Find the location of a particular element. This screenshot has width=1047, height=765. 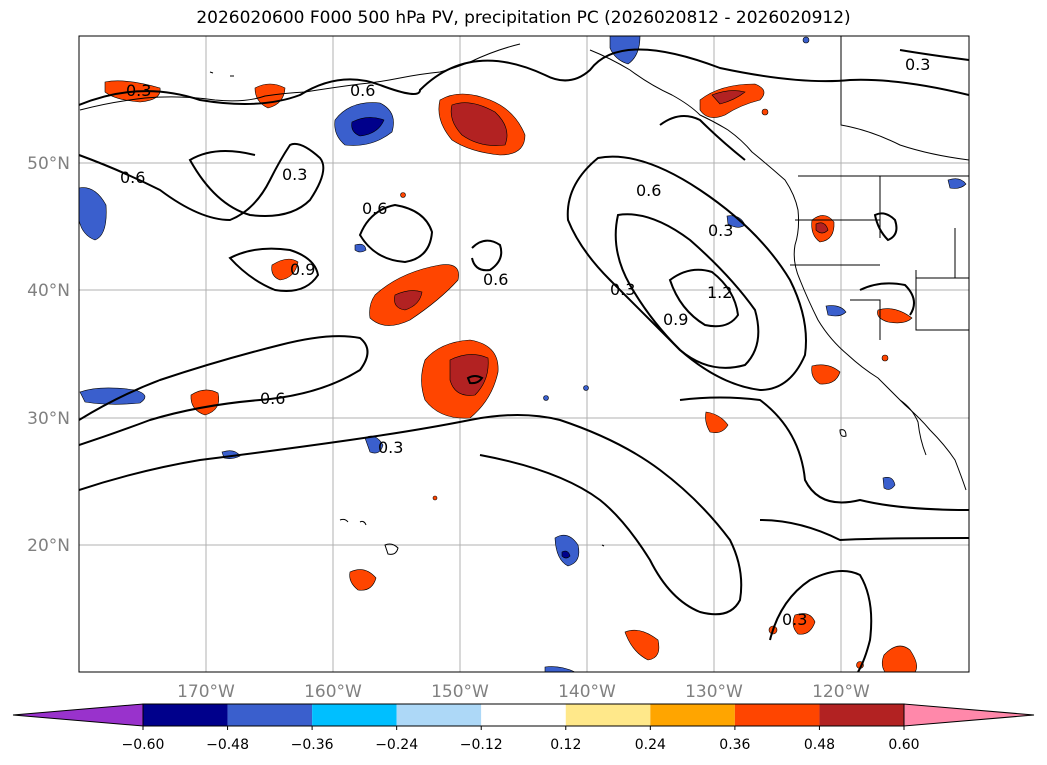

colorbar-tick-label: −0.48 is located at coordinates (227, 745).